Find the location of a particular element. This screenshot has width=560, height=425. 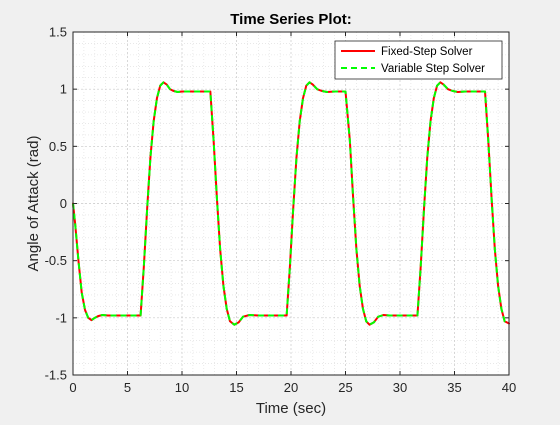

x-tick-label: 15 is located at coordinates (236, 387).